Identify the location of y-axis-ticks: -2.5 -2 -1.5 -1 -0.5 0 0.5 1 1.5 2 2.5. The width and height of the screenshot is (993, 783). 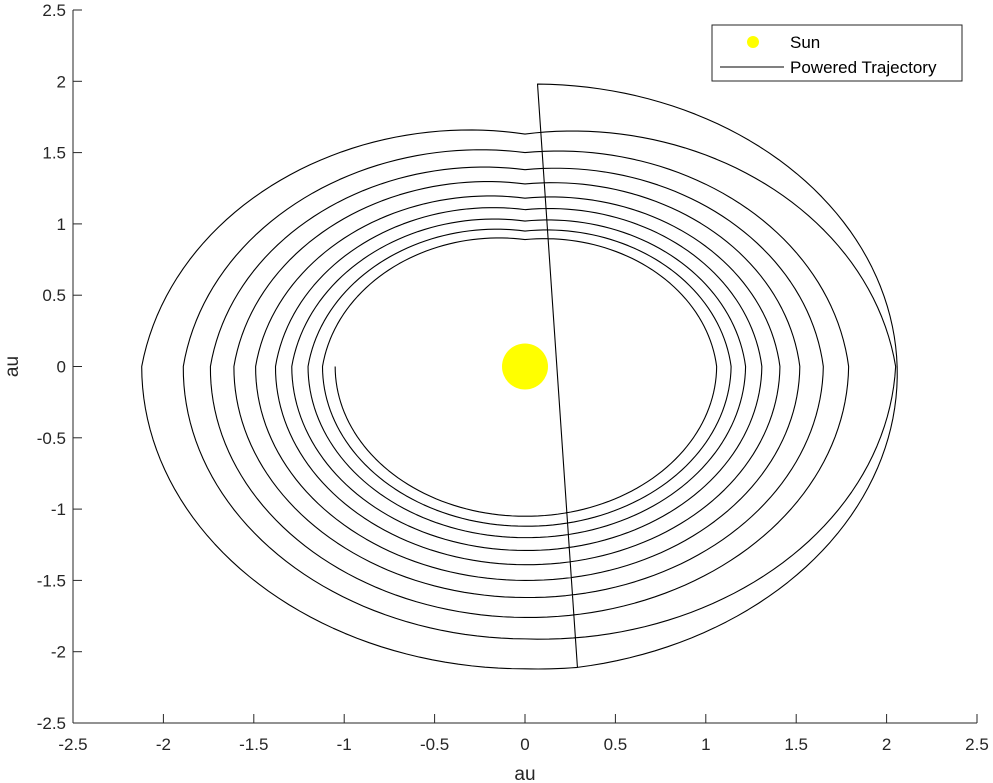
(59, 367).